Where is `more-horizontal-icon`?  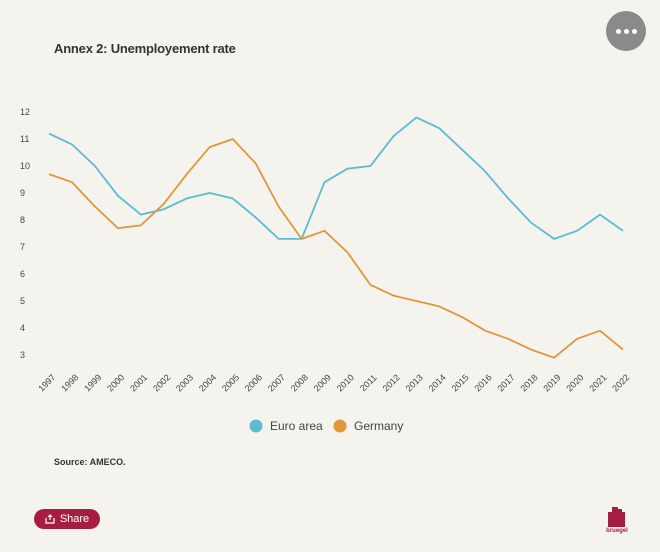 more-horizontal-icon is located at coordinates (626, 31).